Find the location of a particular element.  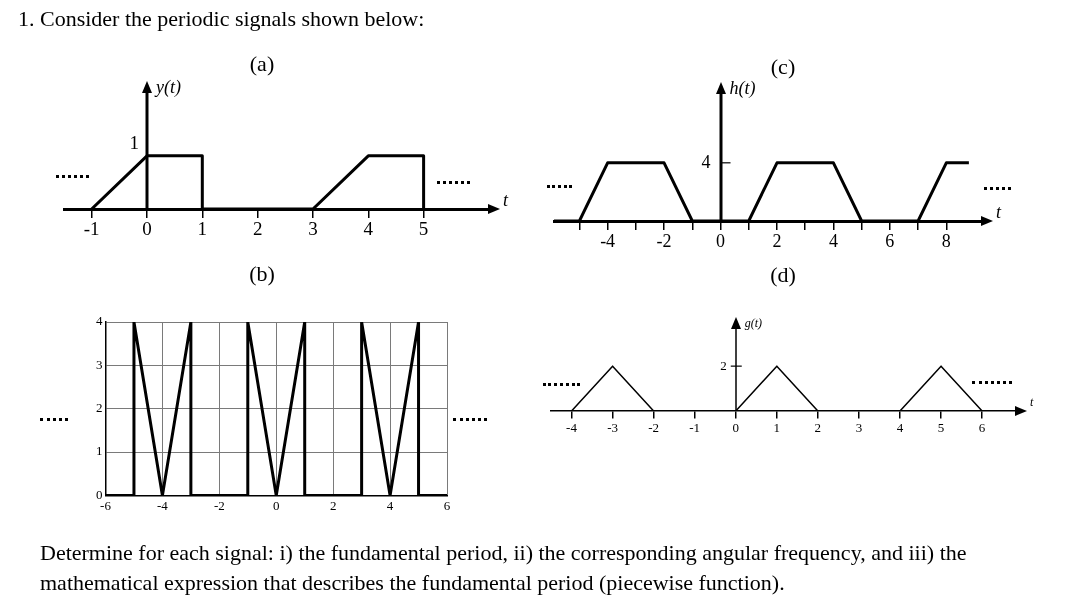

x-tick-label: -3 is located at coordinates (613, 428).